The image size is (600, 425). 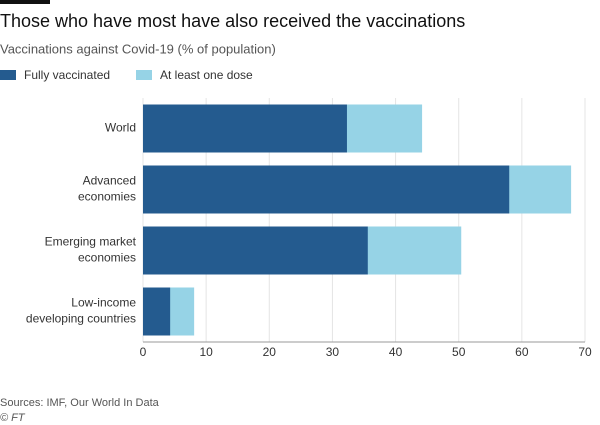 What do you see at coordinates (585, 352) in the screenshot?
I see `x-tick-label: 70` at bounding box center [585, 352].